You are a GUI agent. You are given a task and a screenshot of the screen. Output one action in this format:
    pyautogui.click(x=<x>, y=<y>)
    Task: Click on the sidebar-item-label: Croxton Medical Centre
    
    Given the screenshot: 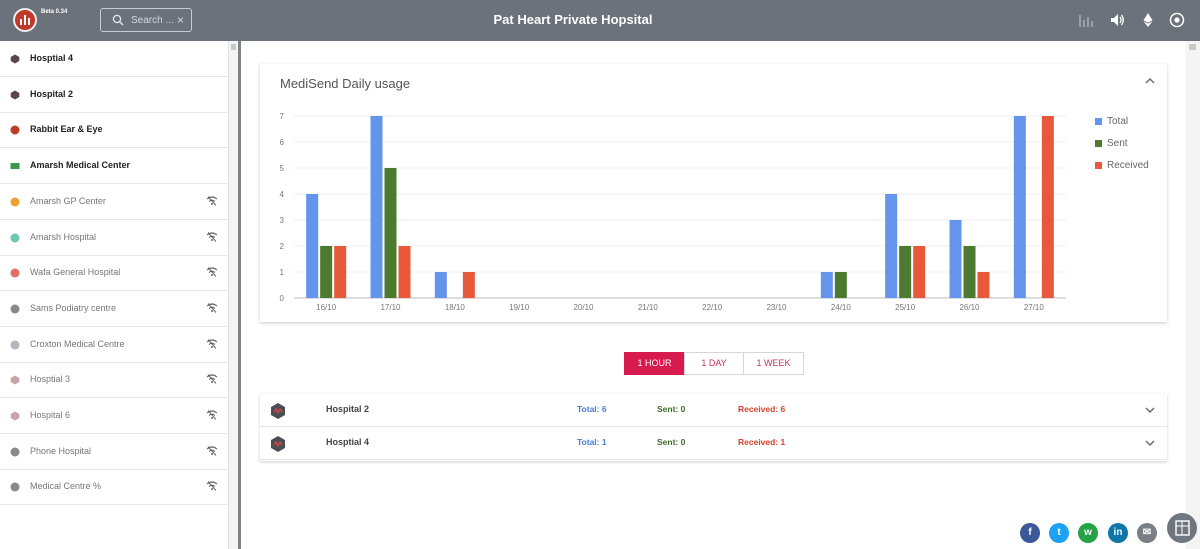 What is the action you would take?
    pyautogui.click(x=77, y=343)
    